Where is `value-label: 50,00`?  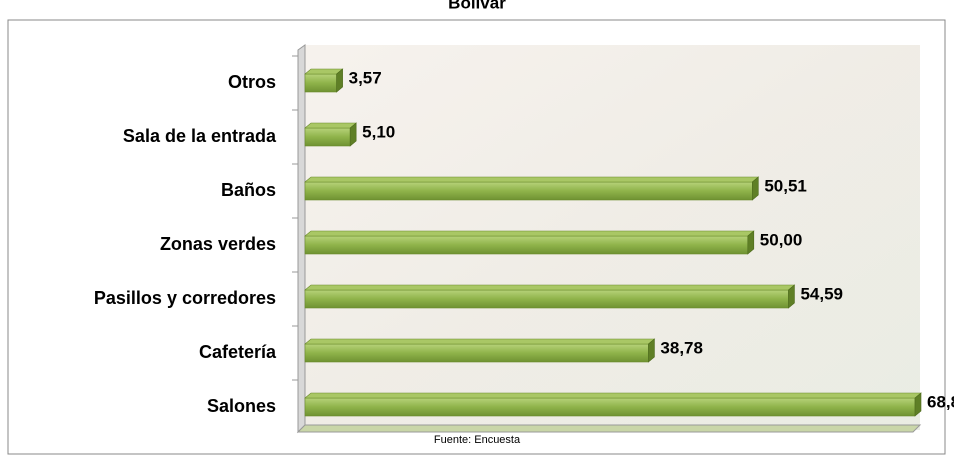
value-label: 50,00 is located at coordinates (781, 239).